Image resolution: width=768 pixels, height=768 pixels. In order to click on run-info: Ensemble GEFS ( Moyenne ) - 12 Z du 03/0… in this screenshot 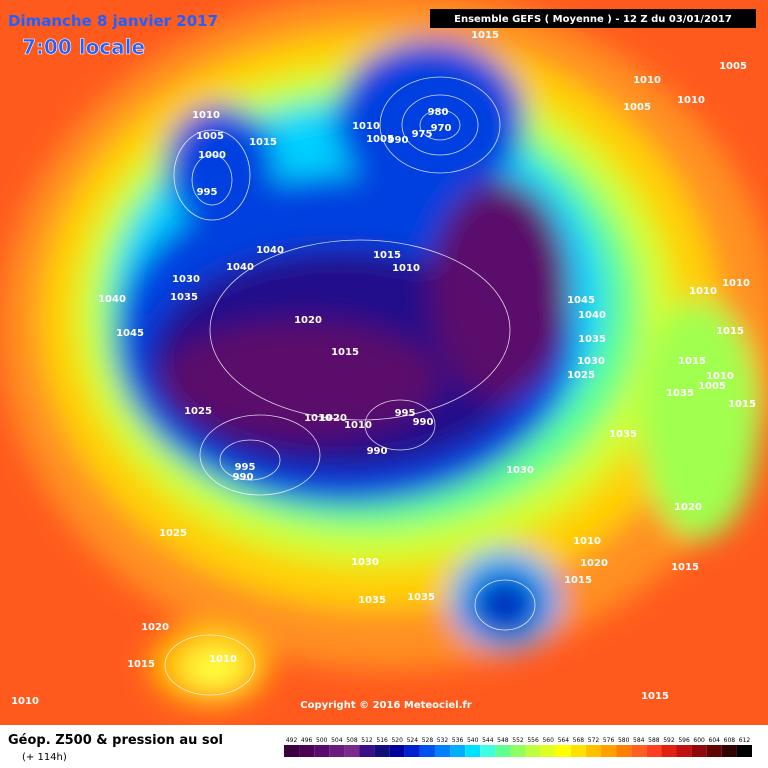, I will do `click(593, 19)`.